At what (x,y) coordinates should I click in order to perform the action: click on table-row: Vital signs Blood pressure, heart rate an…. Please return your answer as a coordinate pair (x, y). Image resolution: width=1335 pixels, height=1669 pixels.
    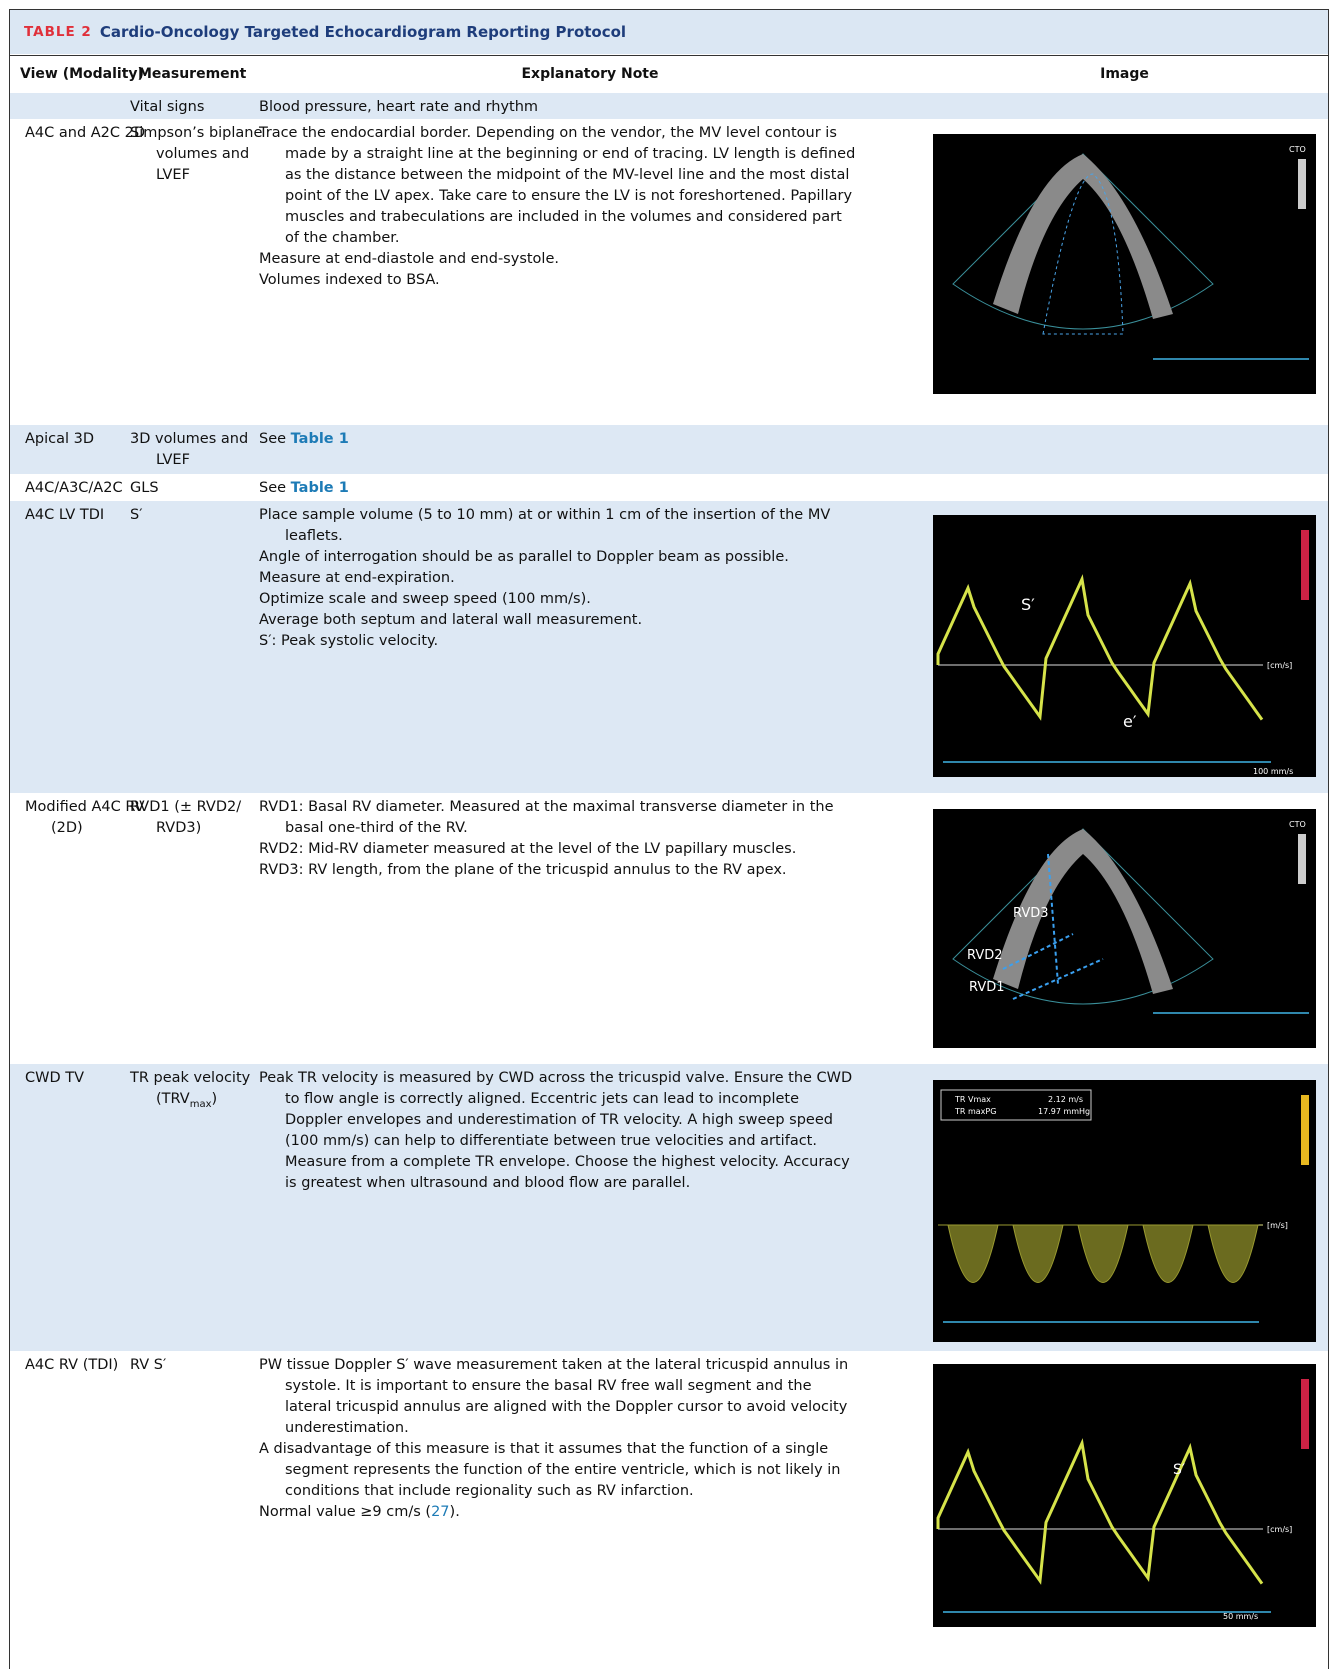
    Looking at the image, I should click on (669, 106).